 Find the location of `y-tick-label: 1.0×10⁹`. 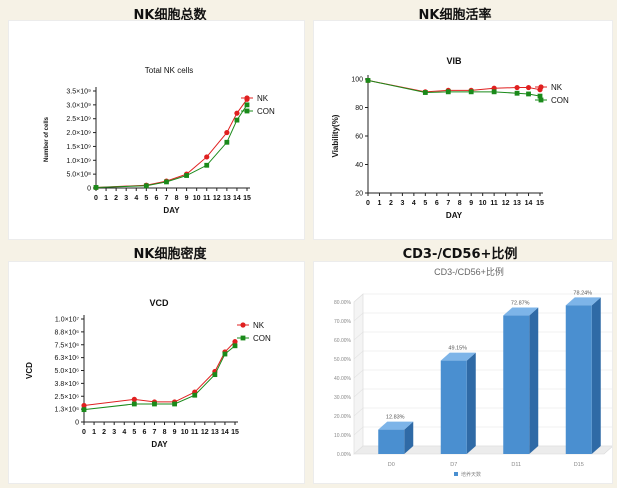

y-tick-label: 1.0×10⁹ is located at coordinates (78, 161).